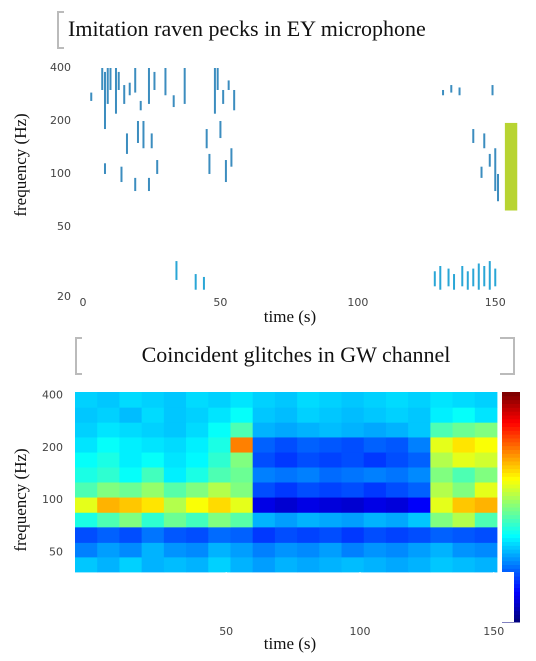  Describe the element at coordinates (52, 395) in the screenshot. I see `y-tick-label: 400` at that location.